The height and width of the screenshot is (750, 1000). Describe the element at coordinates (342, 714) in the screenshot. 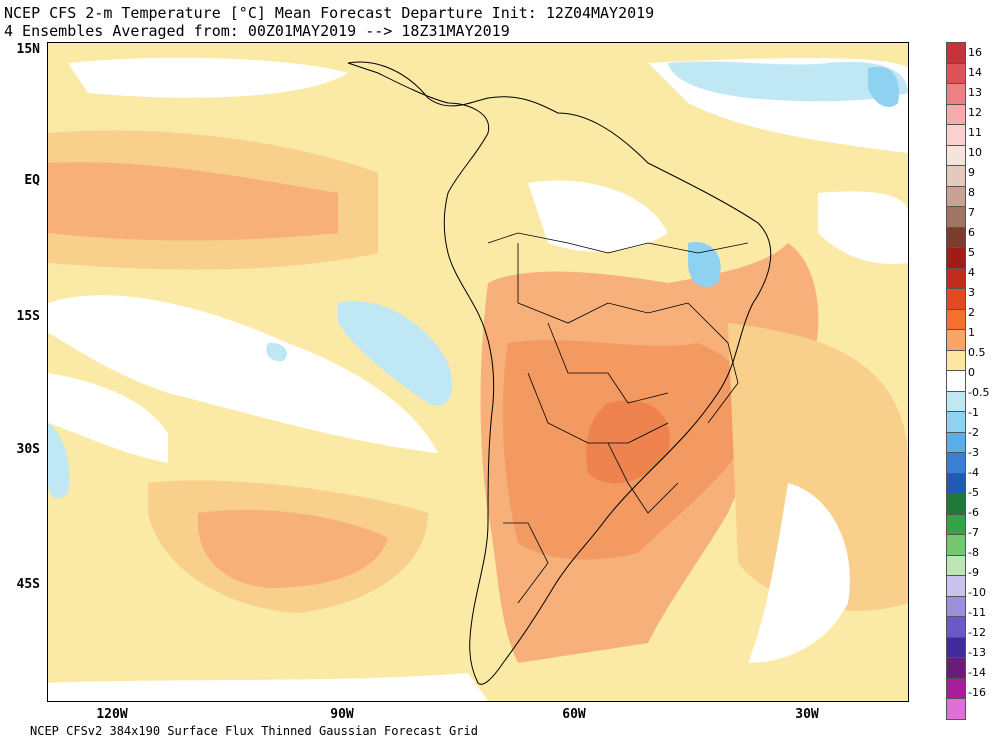

I see `lon-label-90w: 90W` at that location.